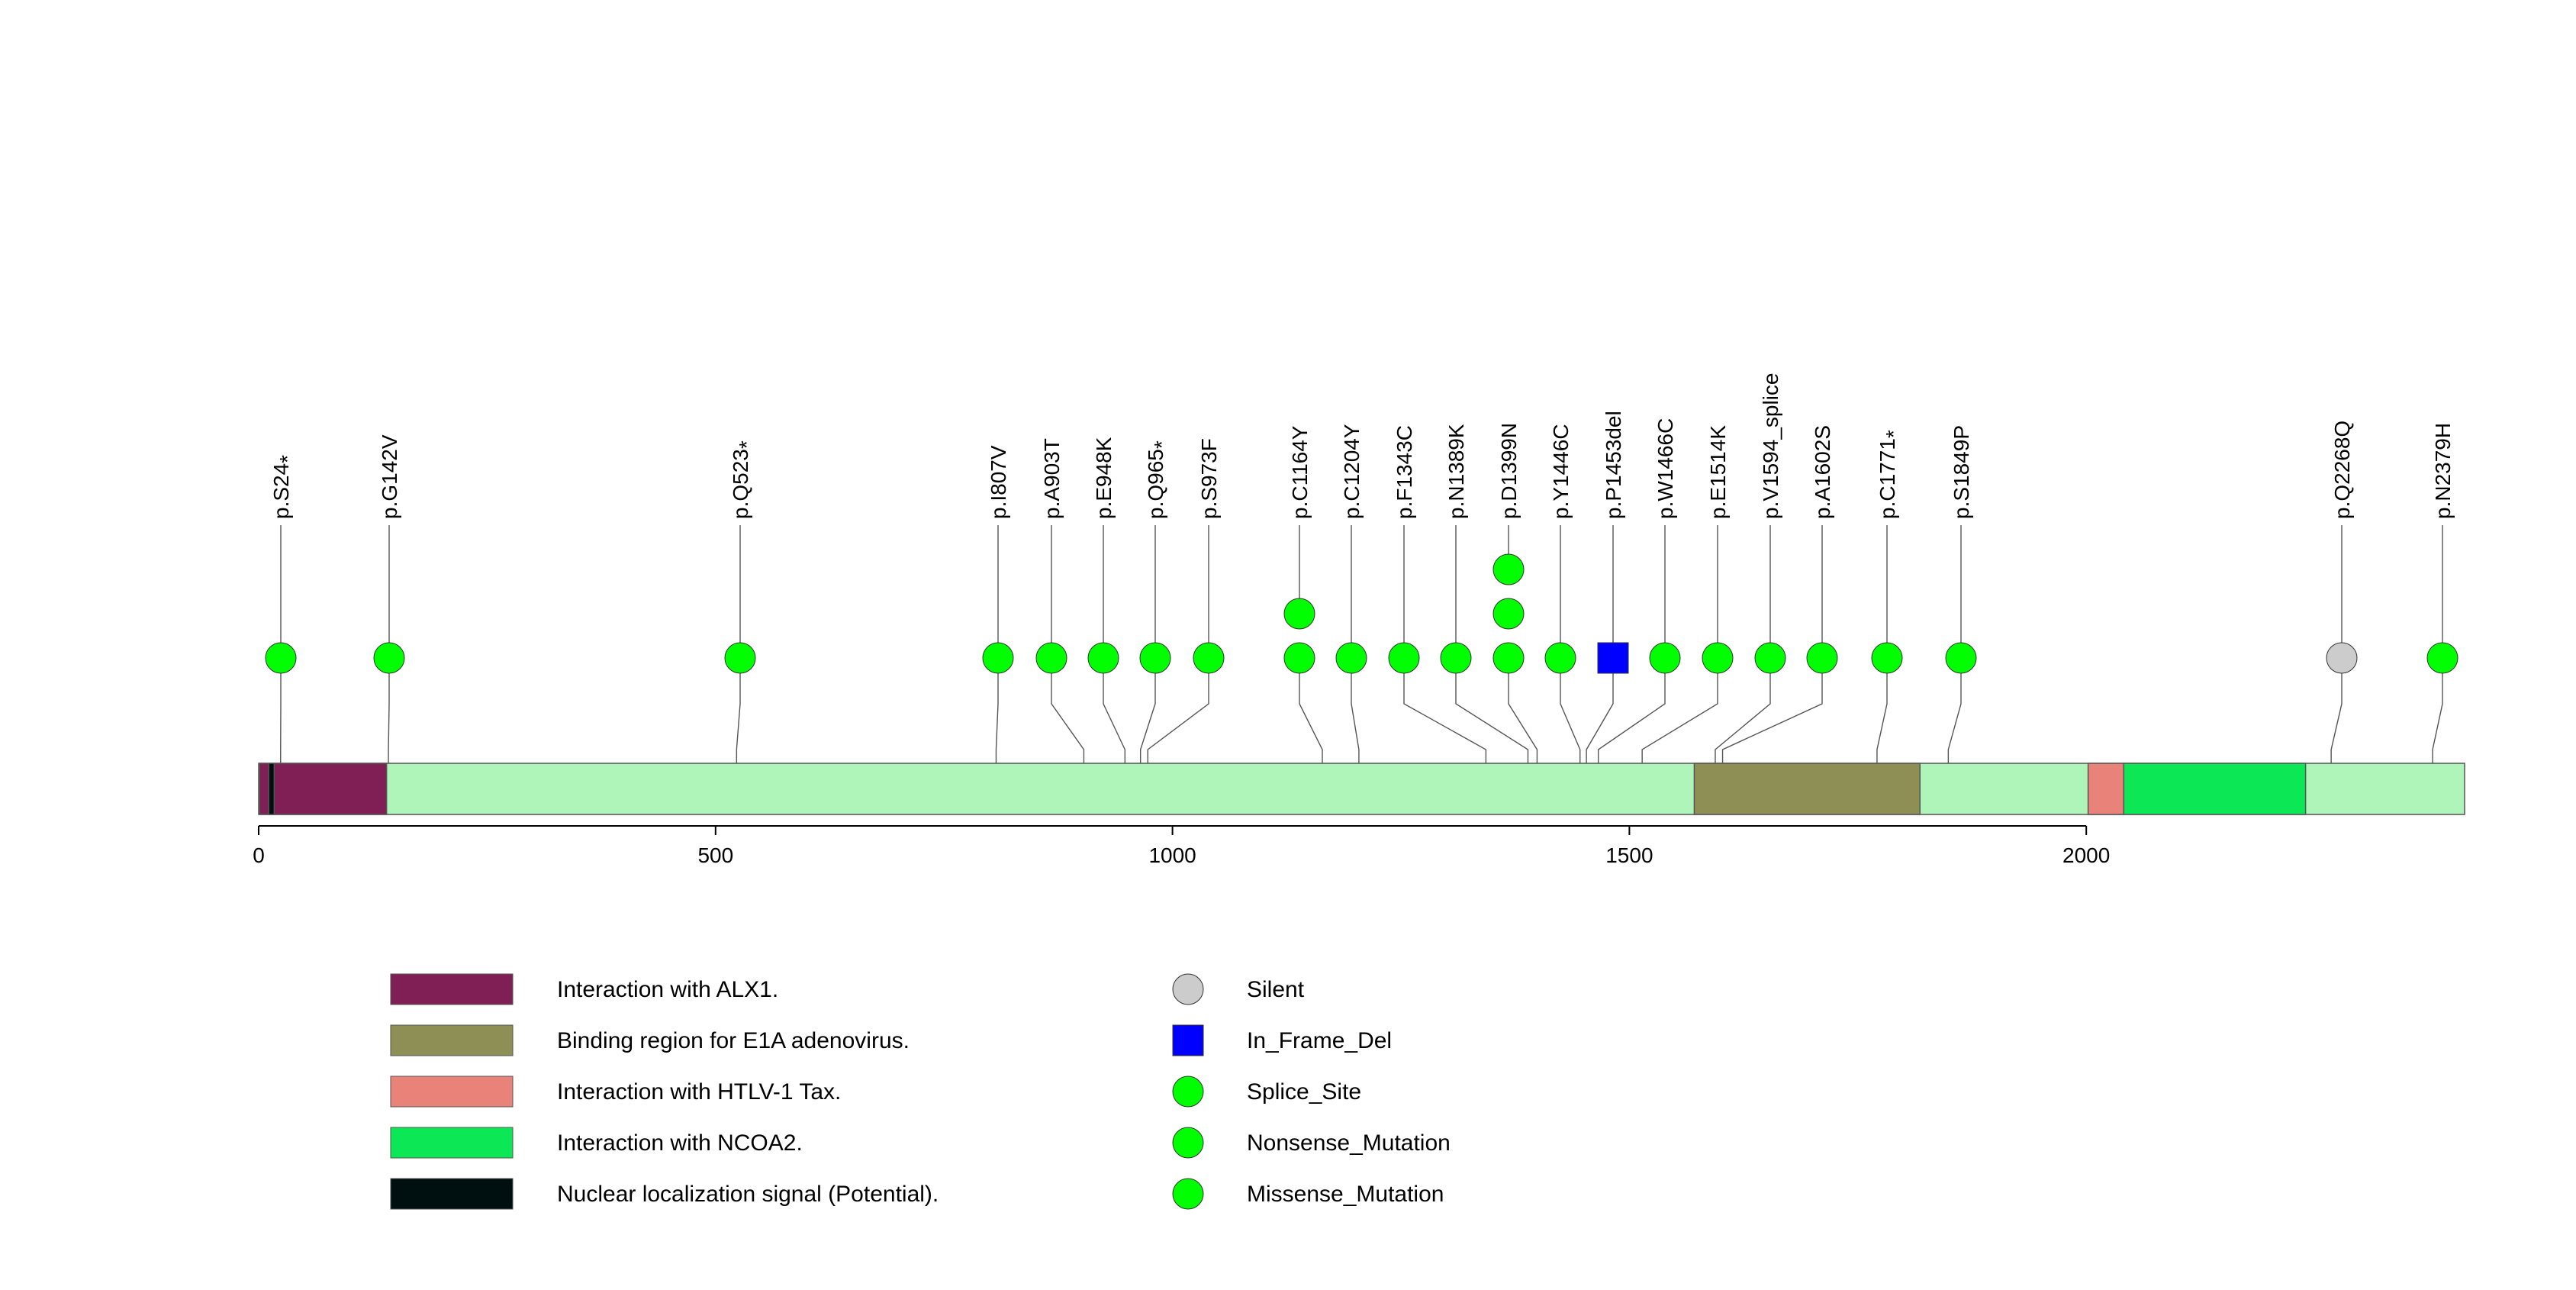 Image resolution: width=2576 pixels, height=1290 pixels. I want to click on mutation-label: p.Q2268Q, so click(2342, 470).